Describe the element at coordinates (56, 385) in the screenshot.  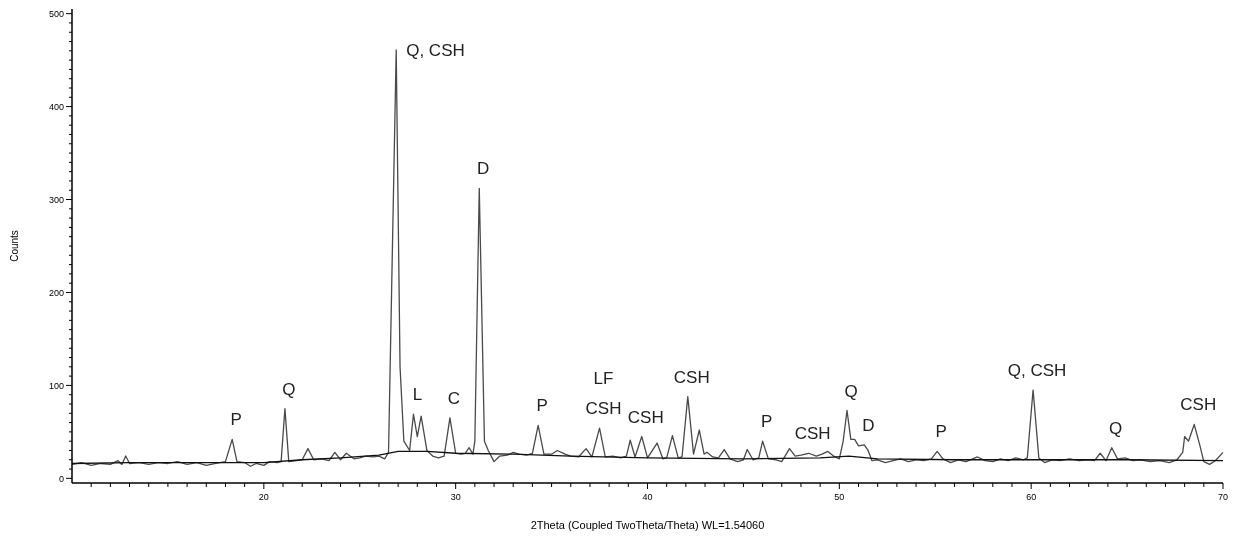
I see `y-tick-label: 100` at that location.